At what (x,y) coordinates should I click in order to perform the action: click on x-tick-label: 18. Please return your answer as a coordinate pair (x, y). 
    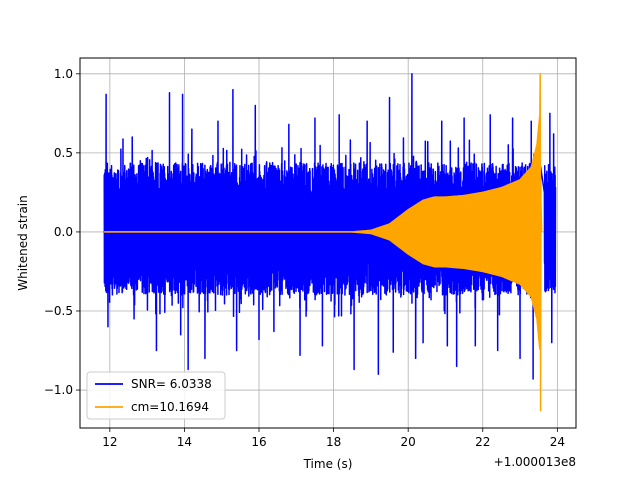
    Looking at the image, I should click on (333, 442).